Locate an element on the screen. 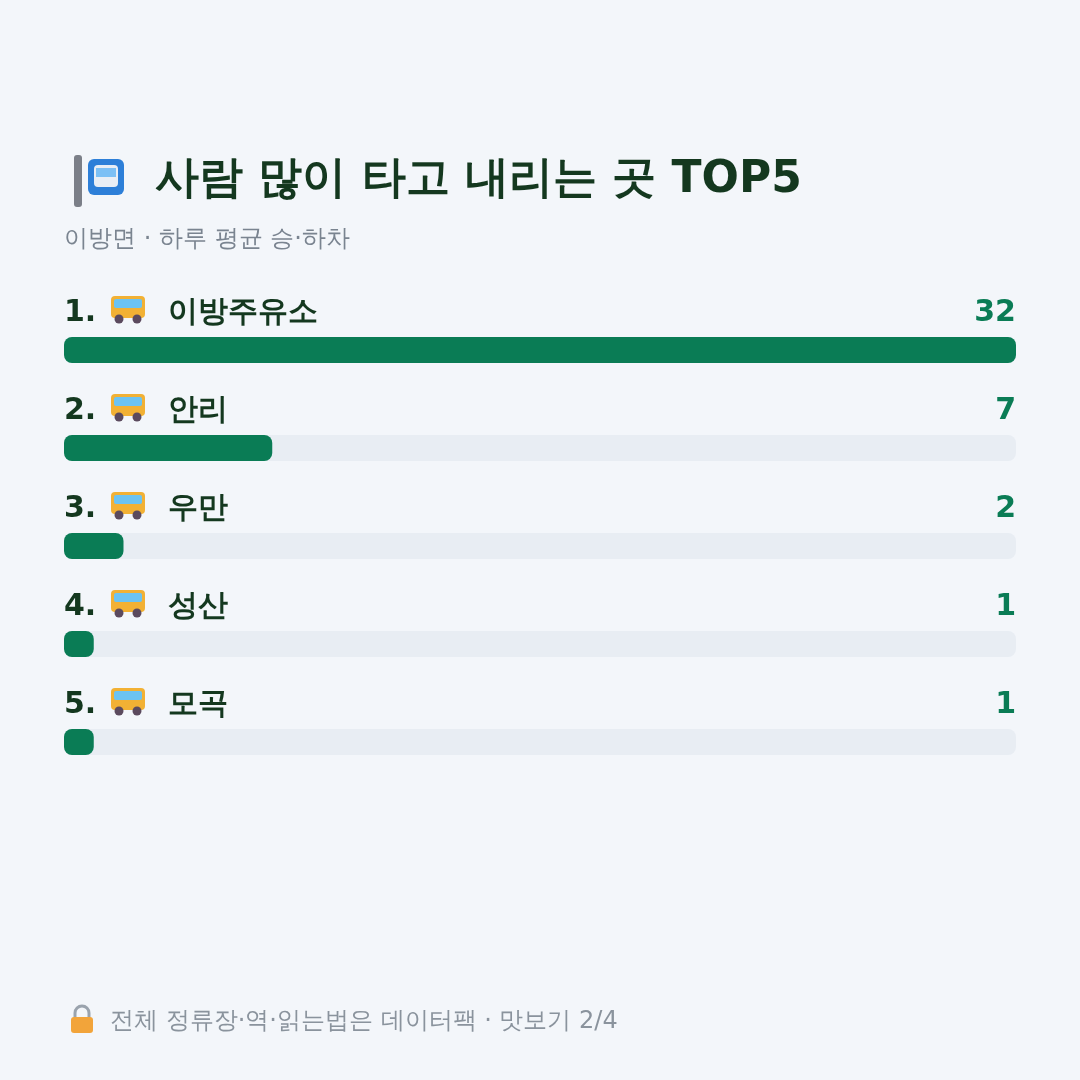 The image size is (1080, 1080). chart-title: 사람 많이 타고 내리는 곳 TOP5 is located at coordinates (478, 177).